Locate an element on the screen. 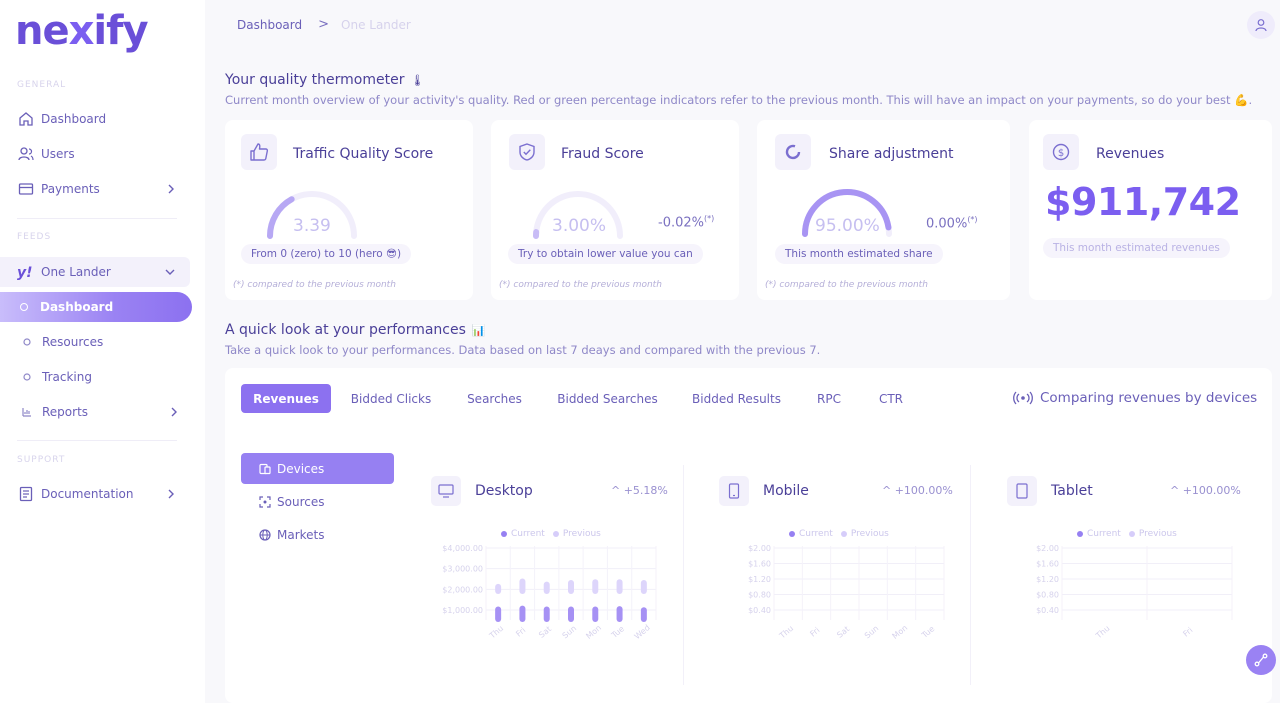  share-delta-sup: (*) is located at coordinates (972, 219).